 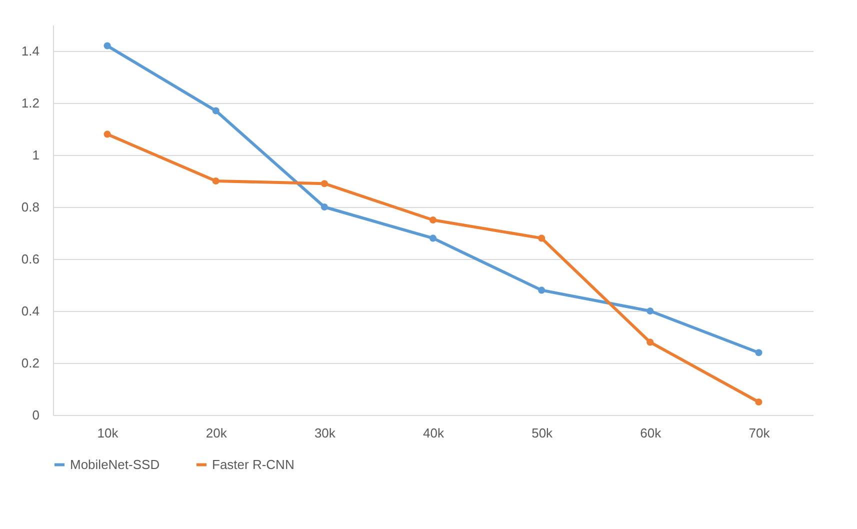 I want to click on x-tick-label: 30k, so click(x=325, y=433).